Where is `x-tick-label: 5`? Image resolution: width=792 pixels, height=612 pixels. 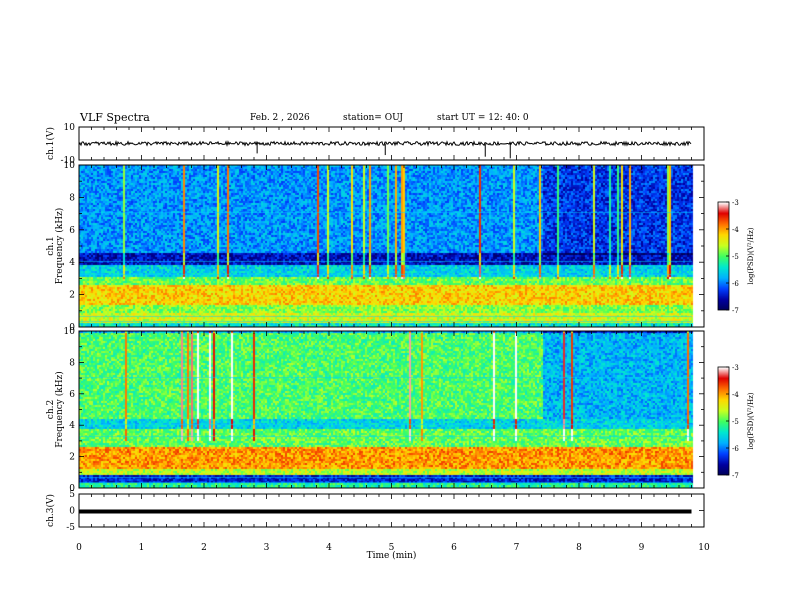
x-tick-label: 5 is located at coordinates (392, 548).